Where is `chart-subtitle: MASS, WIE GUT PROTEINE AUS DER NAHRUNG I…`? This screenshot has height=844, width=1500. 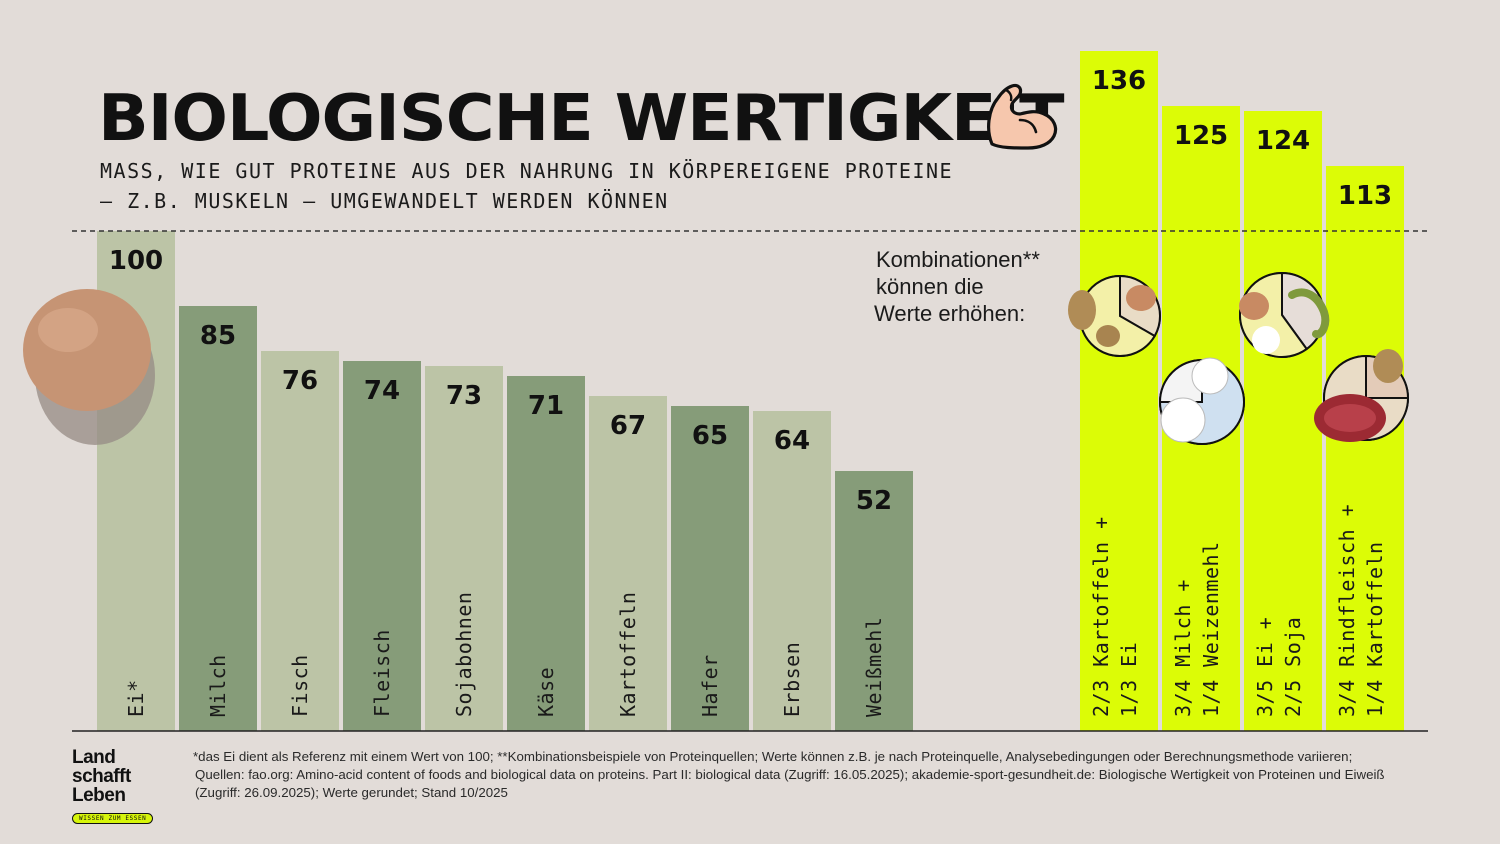
chart-subtitle: MASS, WIE GUT PROTEINE AUS DER NAHRUNG I… is located at coordinates (565, 186).